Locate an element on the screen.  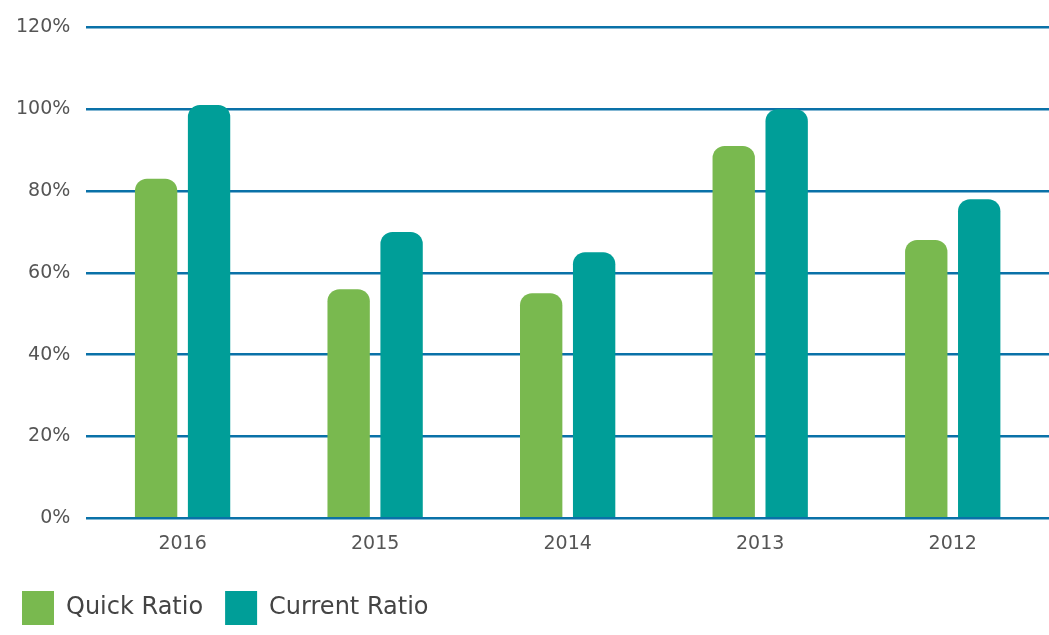
y-tick-label: 120% is located at coordinates (43, 25).